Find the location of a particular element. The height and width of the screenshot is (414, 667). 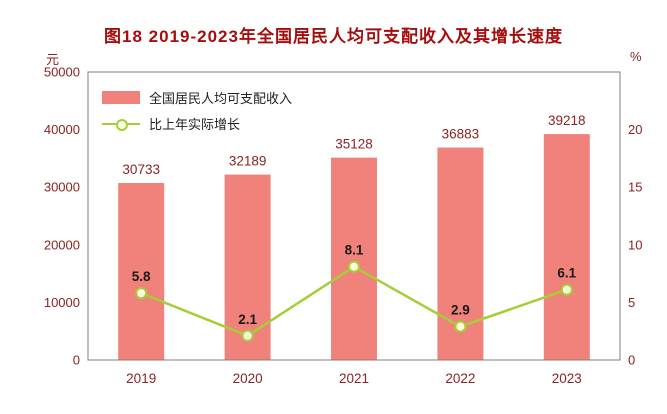

legend-label-income: 全国居民人均可支配收入 is located at coordinates (221, 98).